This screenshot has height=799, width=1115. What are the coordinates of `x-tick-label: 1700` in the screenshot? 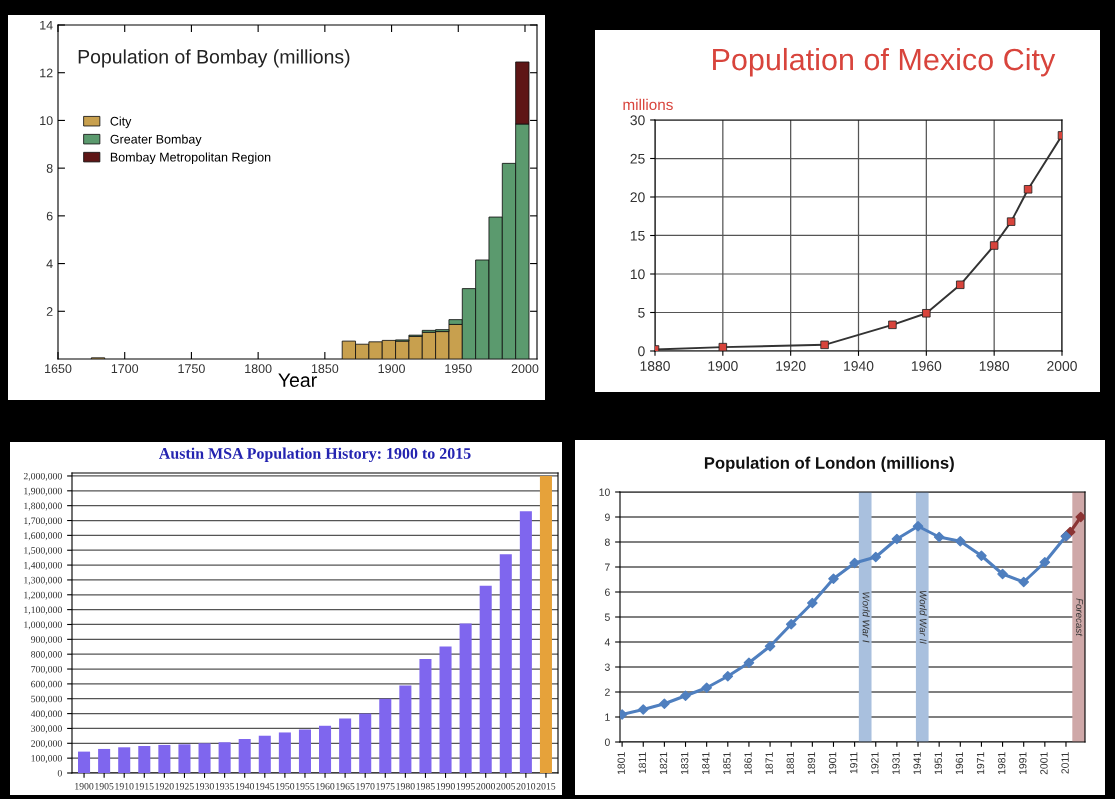 It's located at (125, 369).